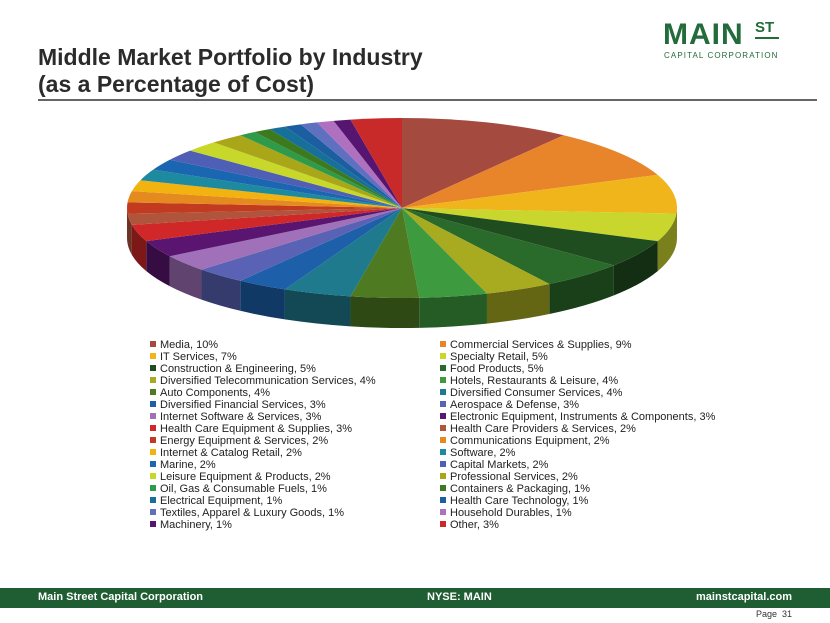 This screenshot has height=623, width=830. What do you see at coordinates (427, 100) in the screenshot?
I see `title-divider` at bounding box center [427, 100].